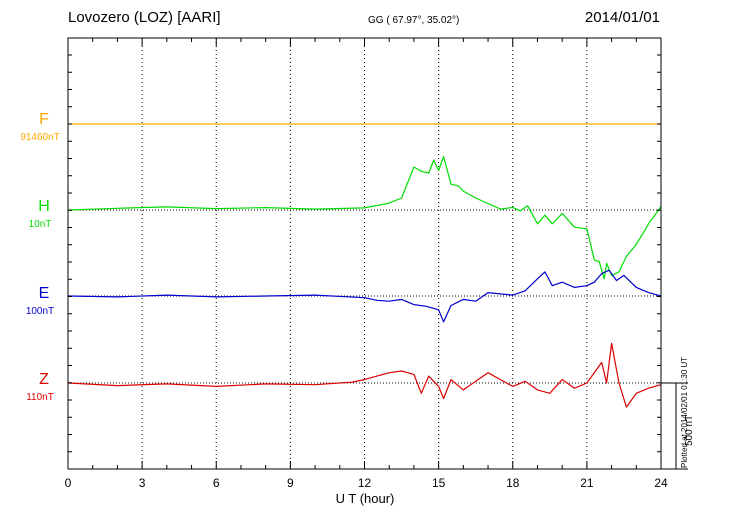  I want to click on x-tick-label: 3, so click(142, 483).